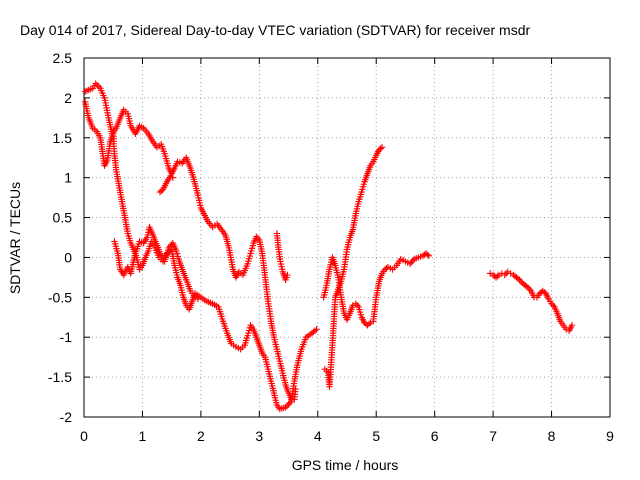 The width and height of the screenshot is (640, 480). What do you see at coordinates (259, 436) in the screenshot?
I see `x-tick-label: 3` at bounding box center [259, 436].